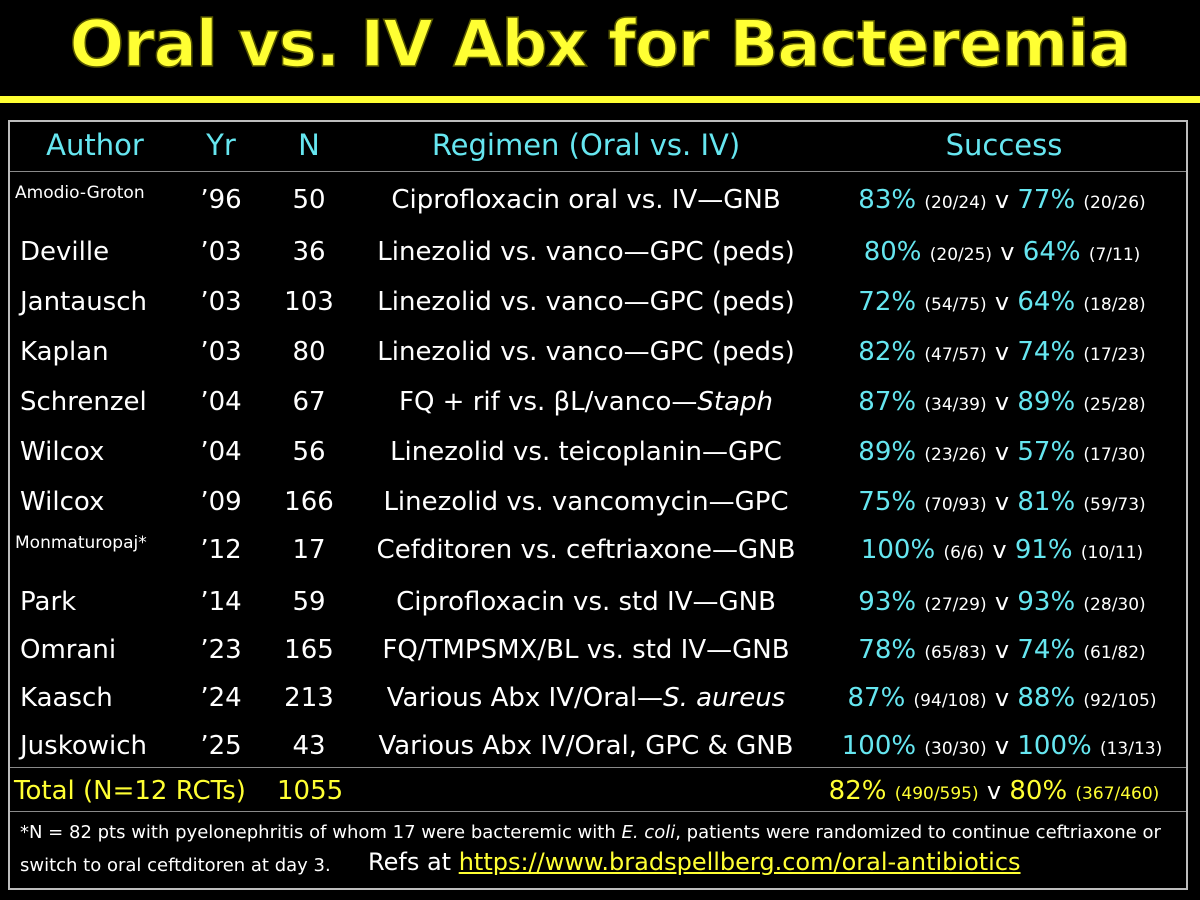  I want to click on total-success: 82% (490/595) v 80% (367/460), so click(994, 791).